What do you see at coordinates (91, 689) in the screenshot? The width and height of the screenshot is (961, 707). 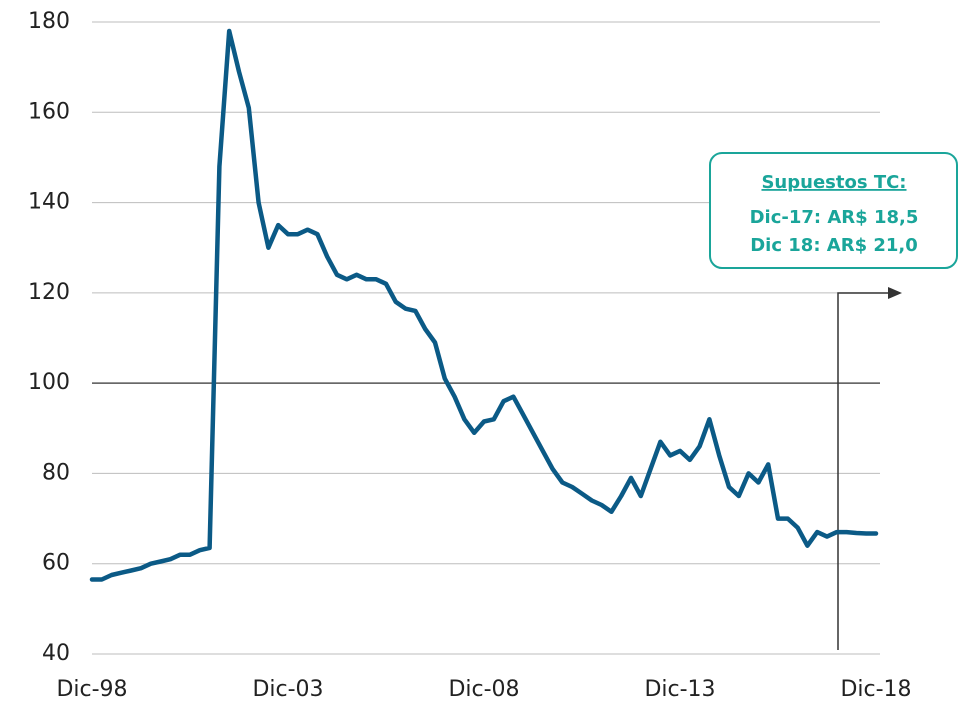 I see `x-tick-label: Dic-98` at bounding box center [91, 689].